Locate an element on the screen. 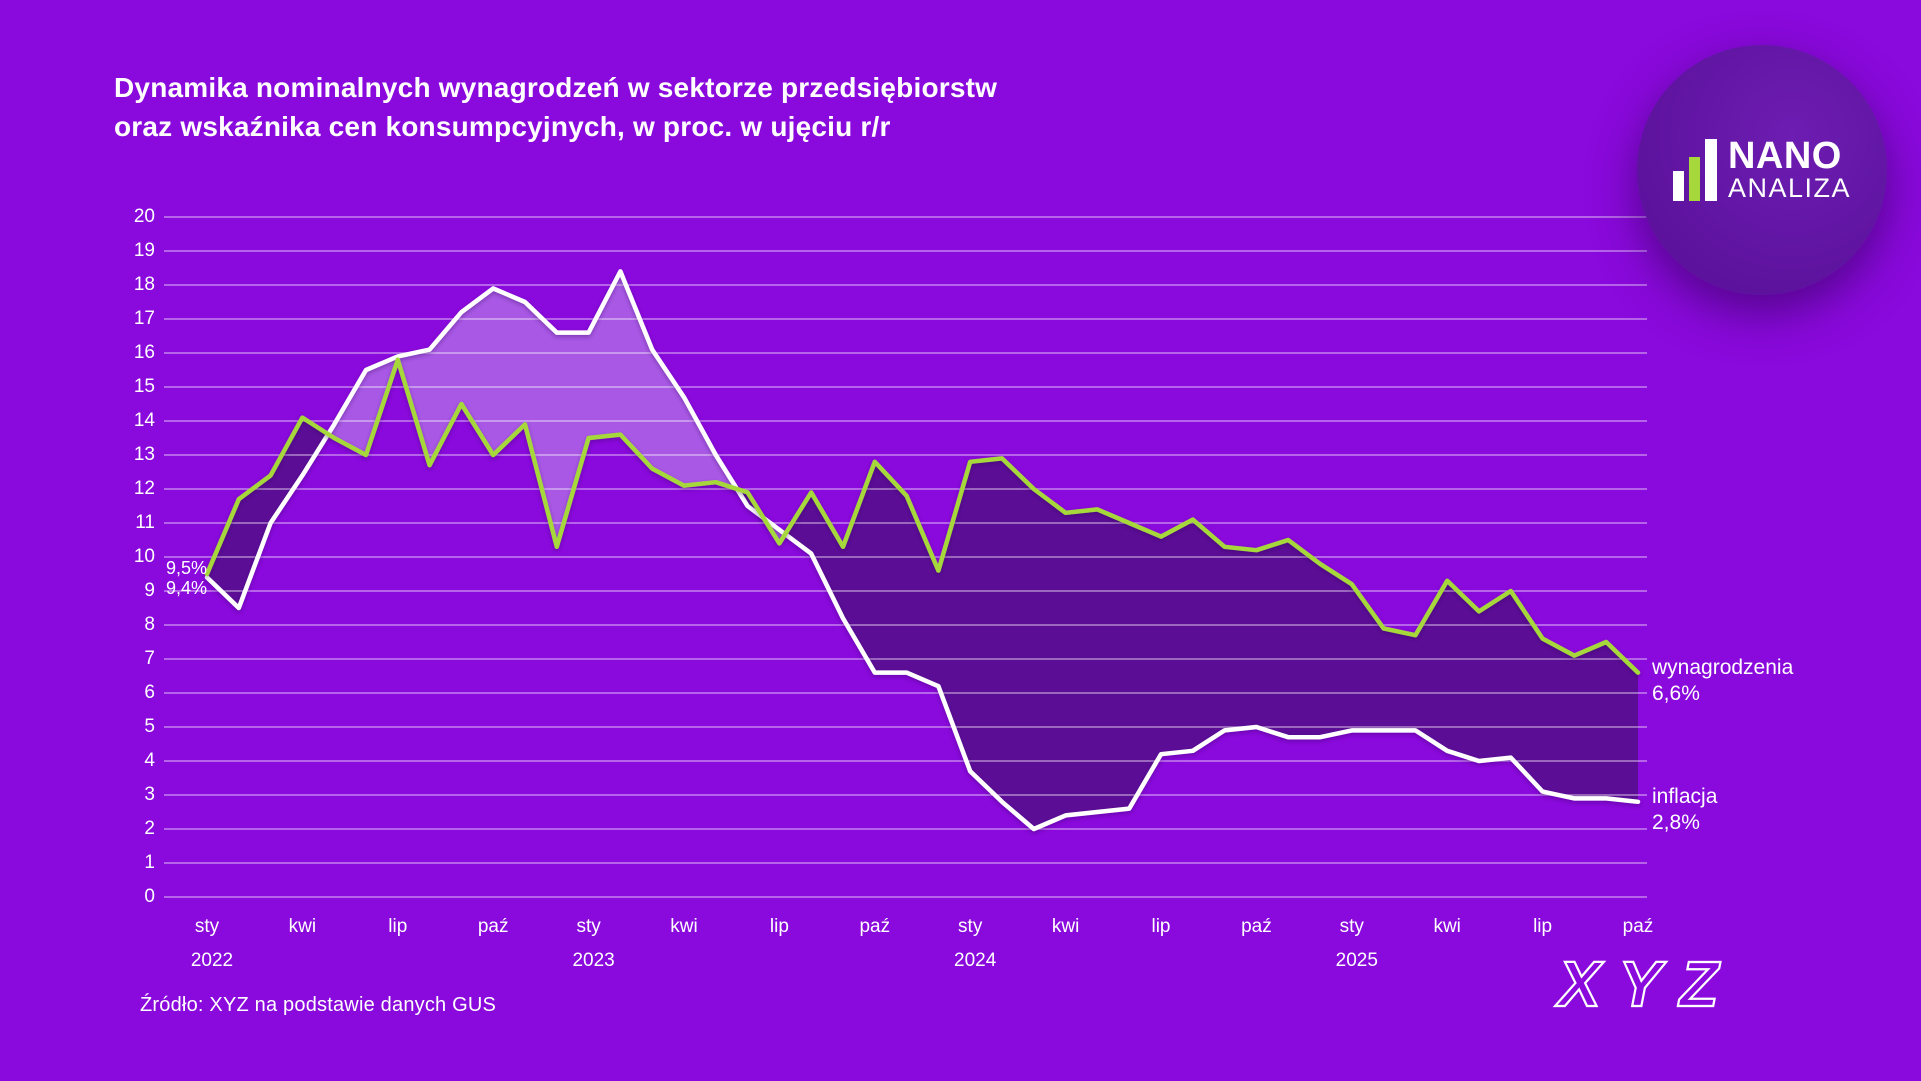 This screenshot has width=1921, height=1081. y-axis-label: 16 is located at coordinates (144, 352).